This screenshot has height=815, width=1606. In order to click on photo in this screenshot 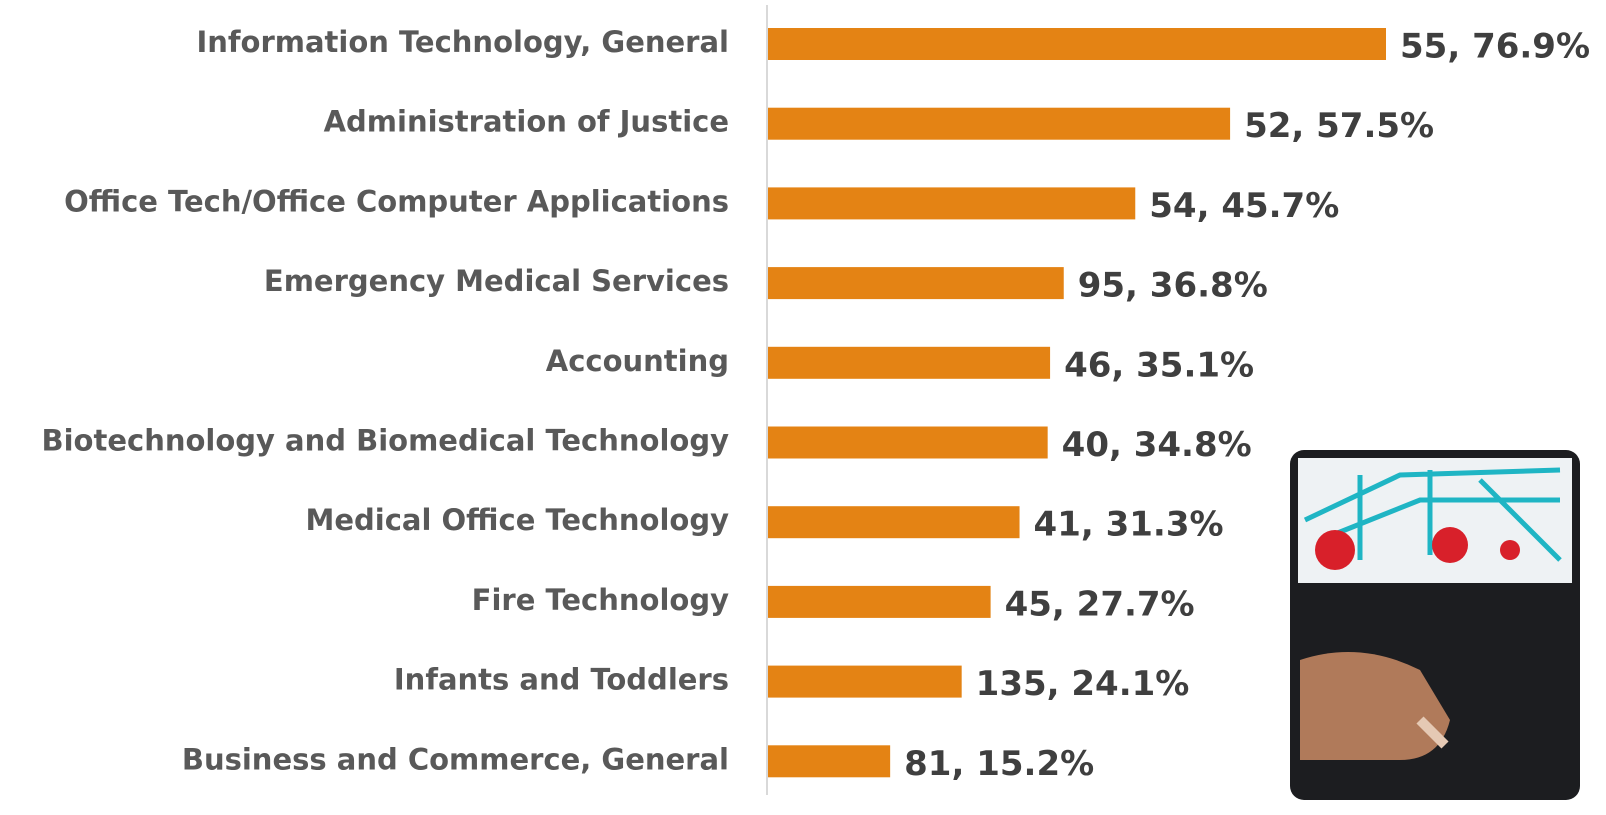, I will do `click(1435, 625)`.